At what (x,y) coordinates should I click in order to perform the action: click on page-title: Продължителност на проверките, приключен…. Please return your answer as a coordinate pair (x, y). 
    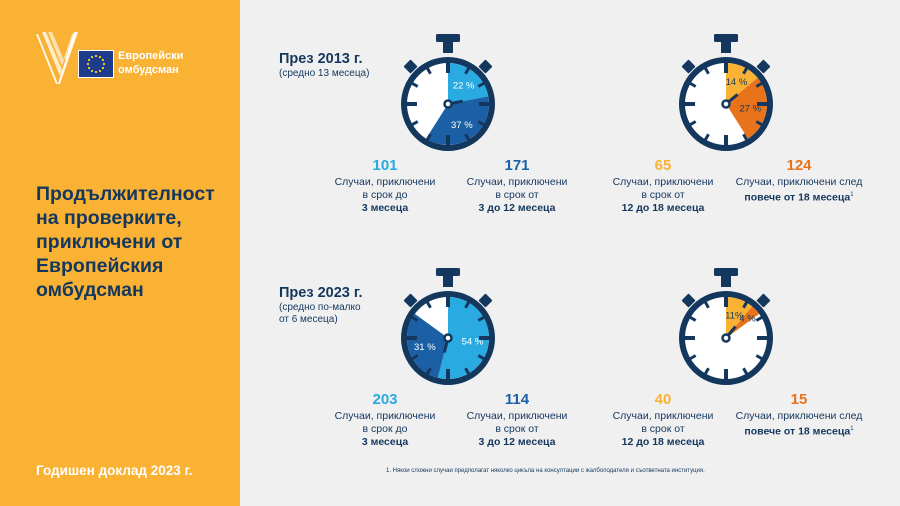
    Looking at the image, I should click on (133, 242).